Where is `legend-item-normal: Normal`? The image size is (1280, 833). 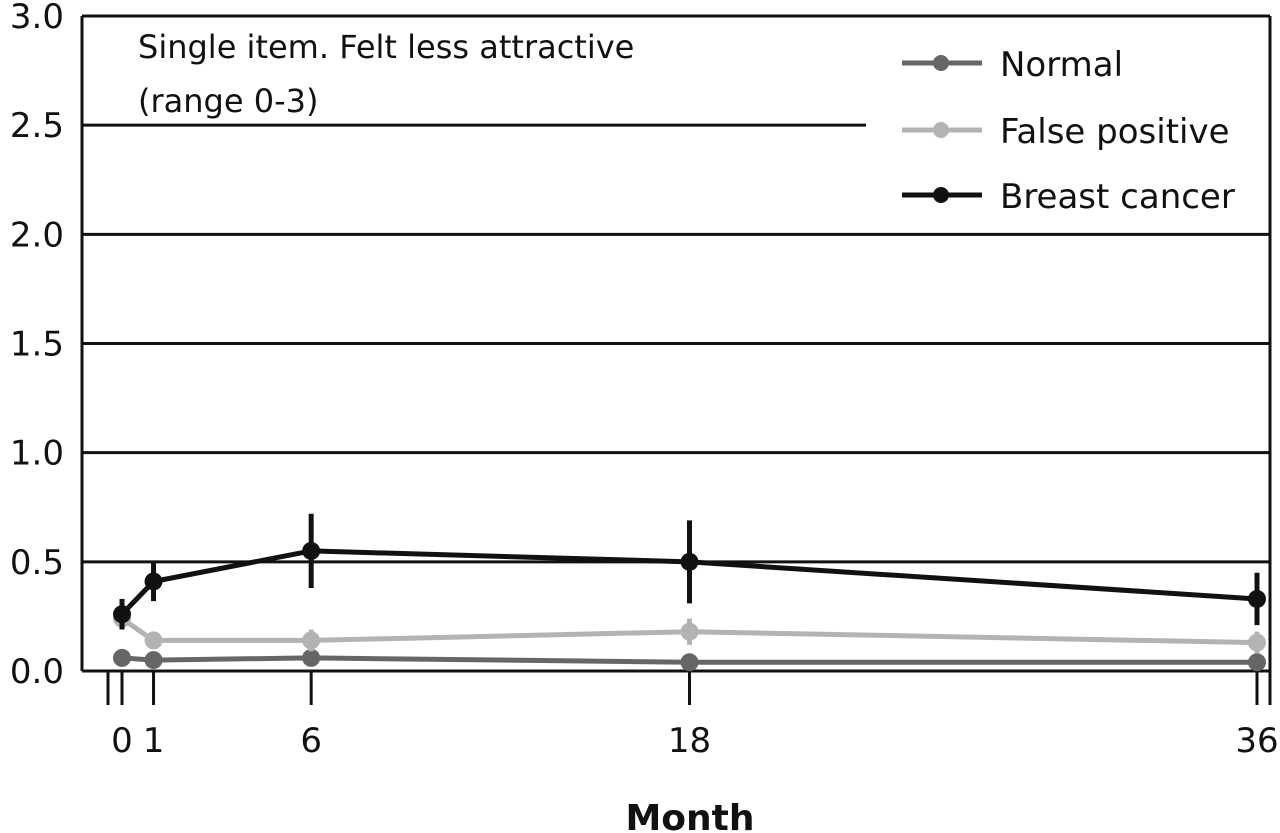
legend-item-normal: Normal is located at coordinates (1012, 65).